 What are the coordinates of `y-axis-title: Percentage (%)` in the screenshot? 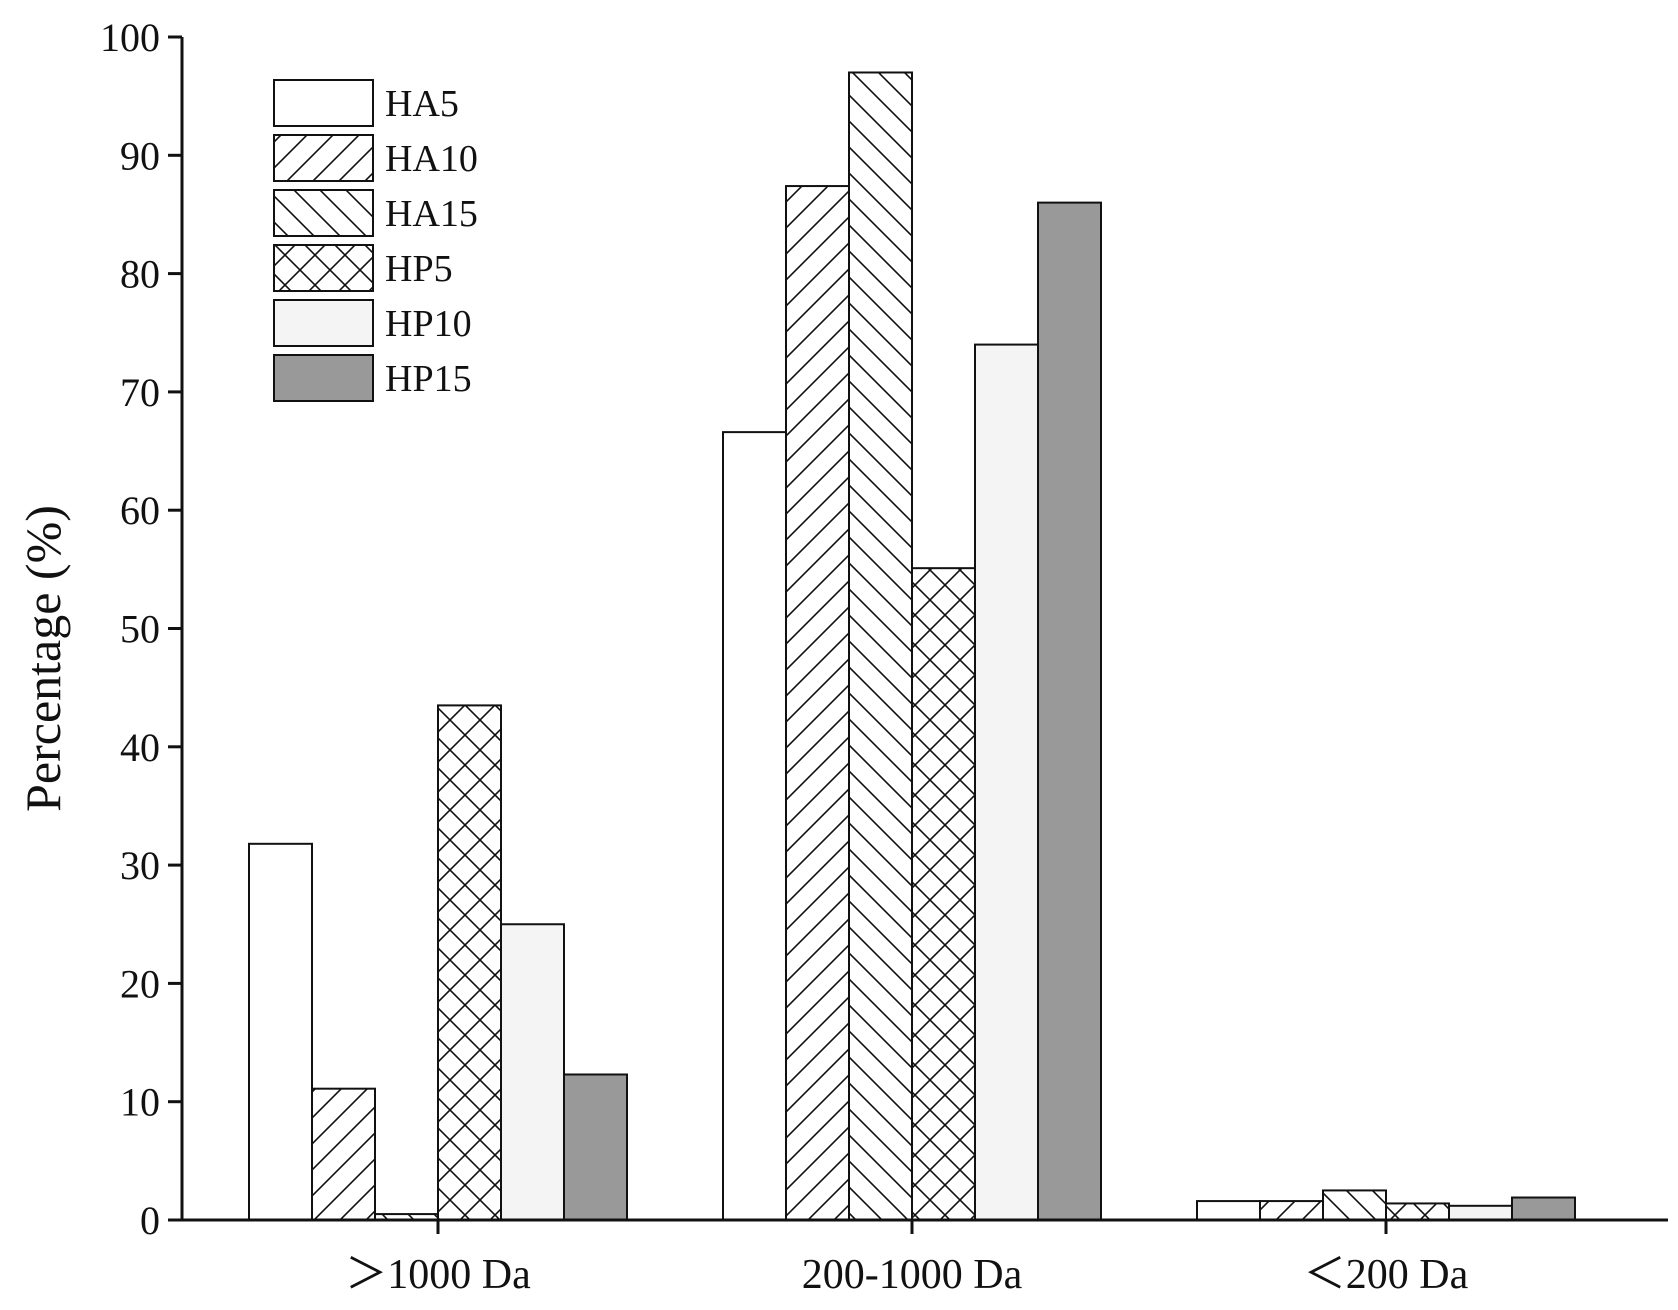 It's located at (43, 658).